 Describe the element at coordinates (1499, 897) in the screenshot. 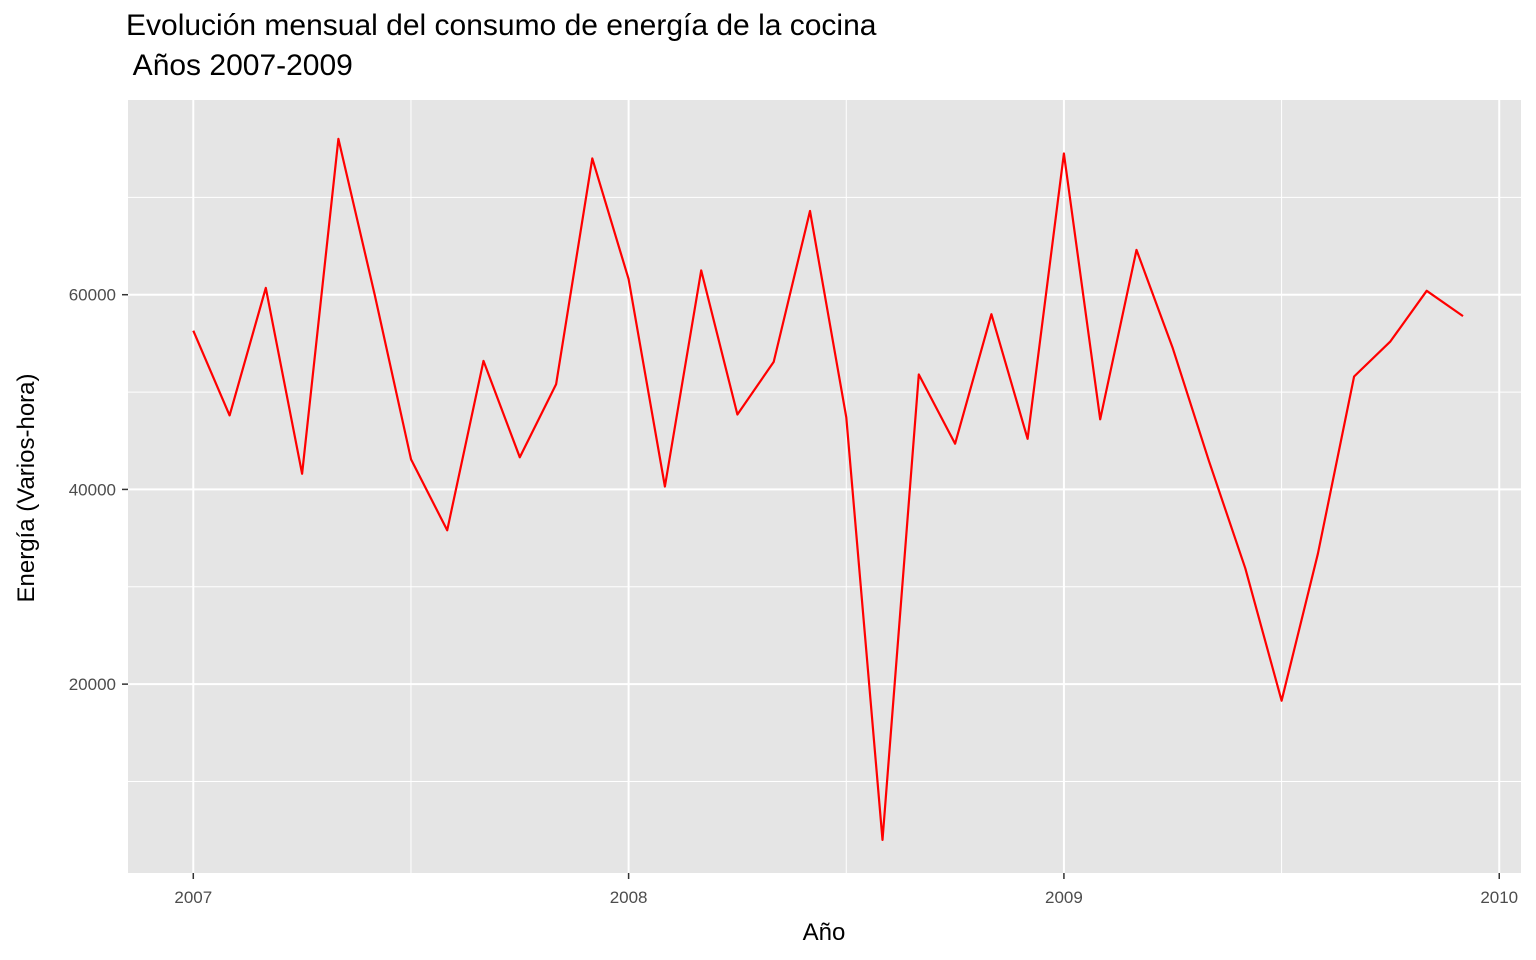

I see `x-tick-label: 2010` at that location.